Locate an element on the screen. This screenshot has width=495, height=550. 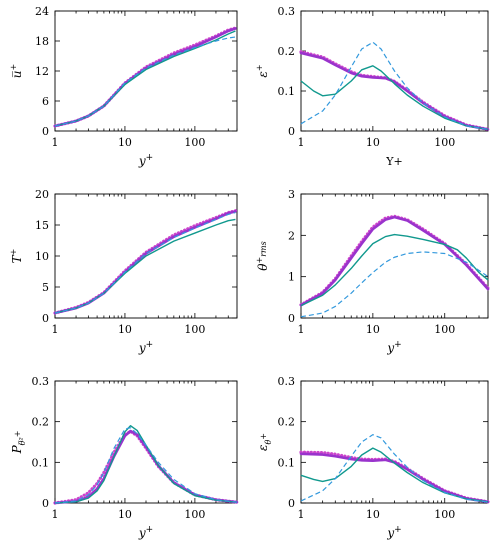
y-axis-label: T+ is located at coordinates (16, 256).